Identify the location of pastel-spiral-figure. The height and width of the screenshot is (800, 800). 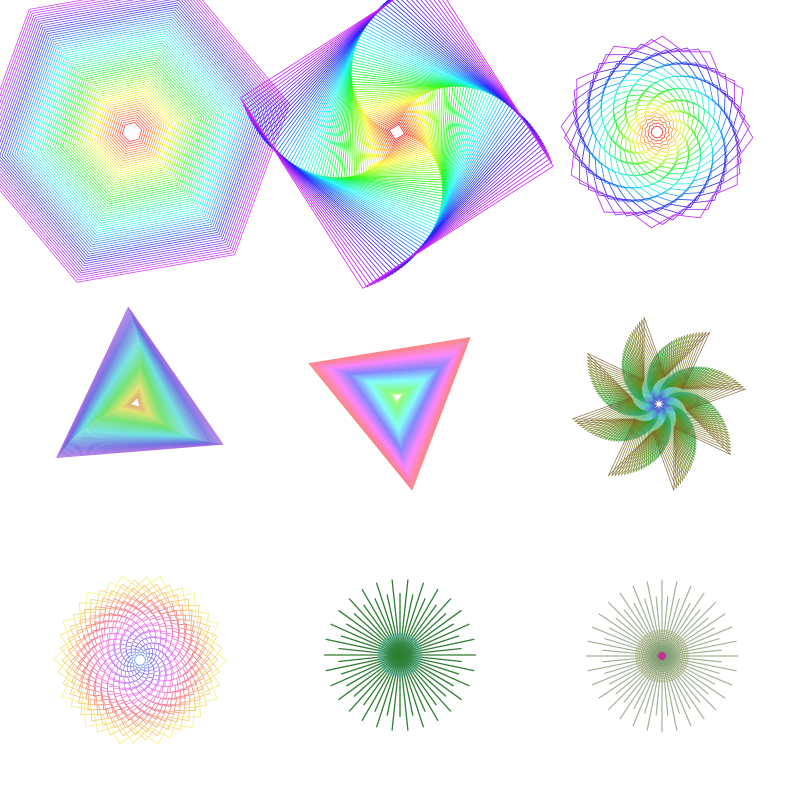
(140, 660).